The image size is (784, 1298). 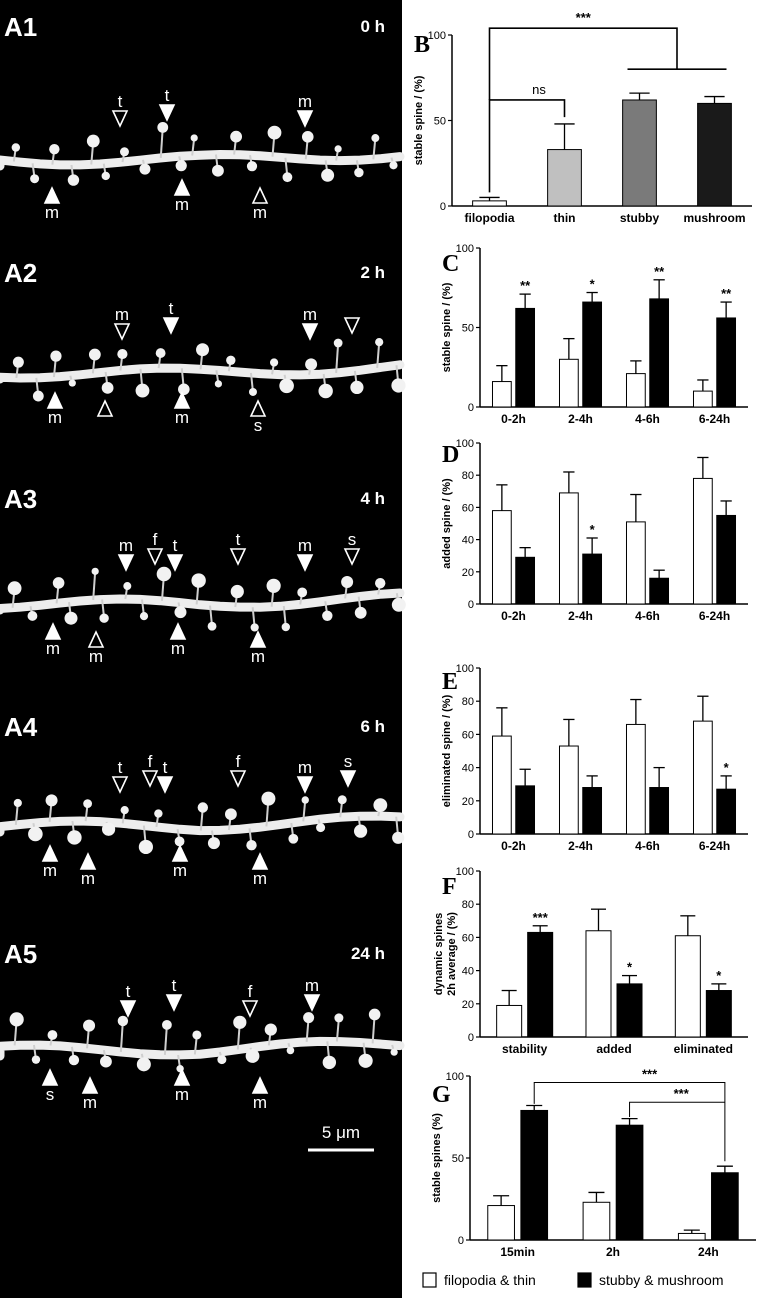 I want to click on category-label: 0-2h, so click(x=513, y=846).